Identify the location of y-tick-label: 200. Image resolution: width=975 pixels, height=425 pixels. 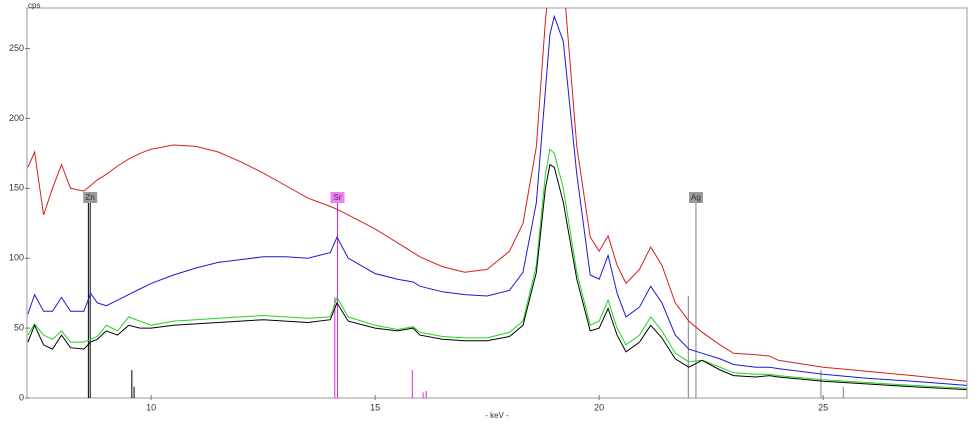
(16, 118).